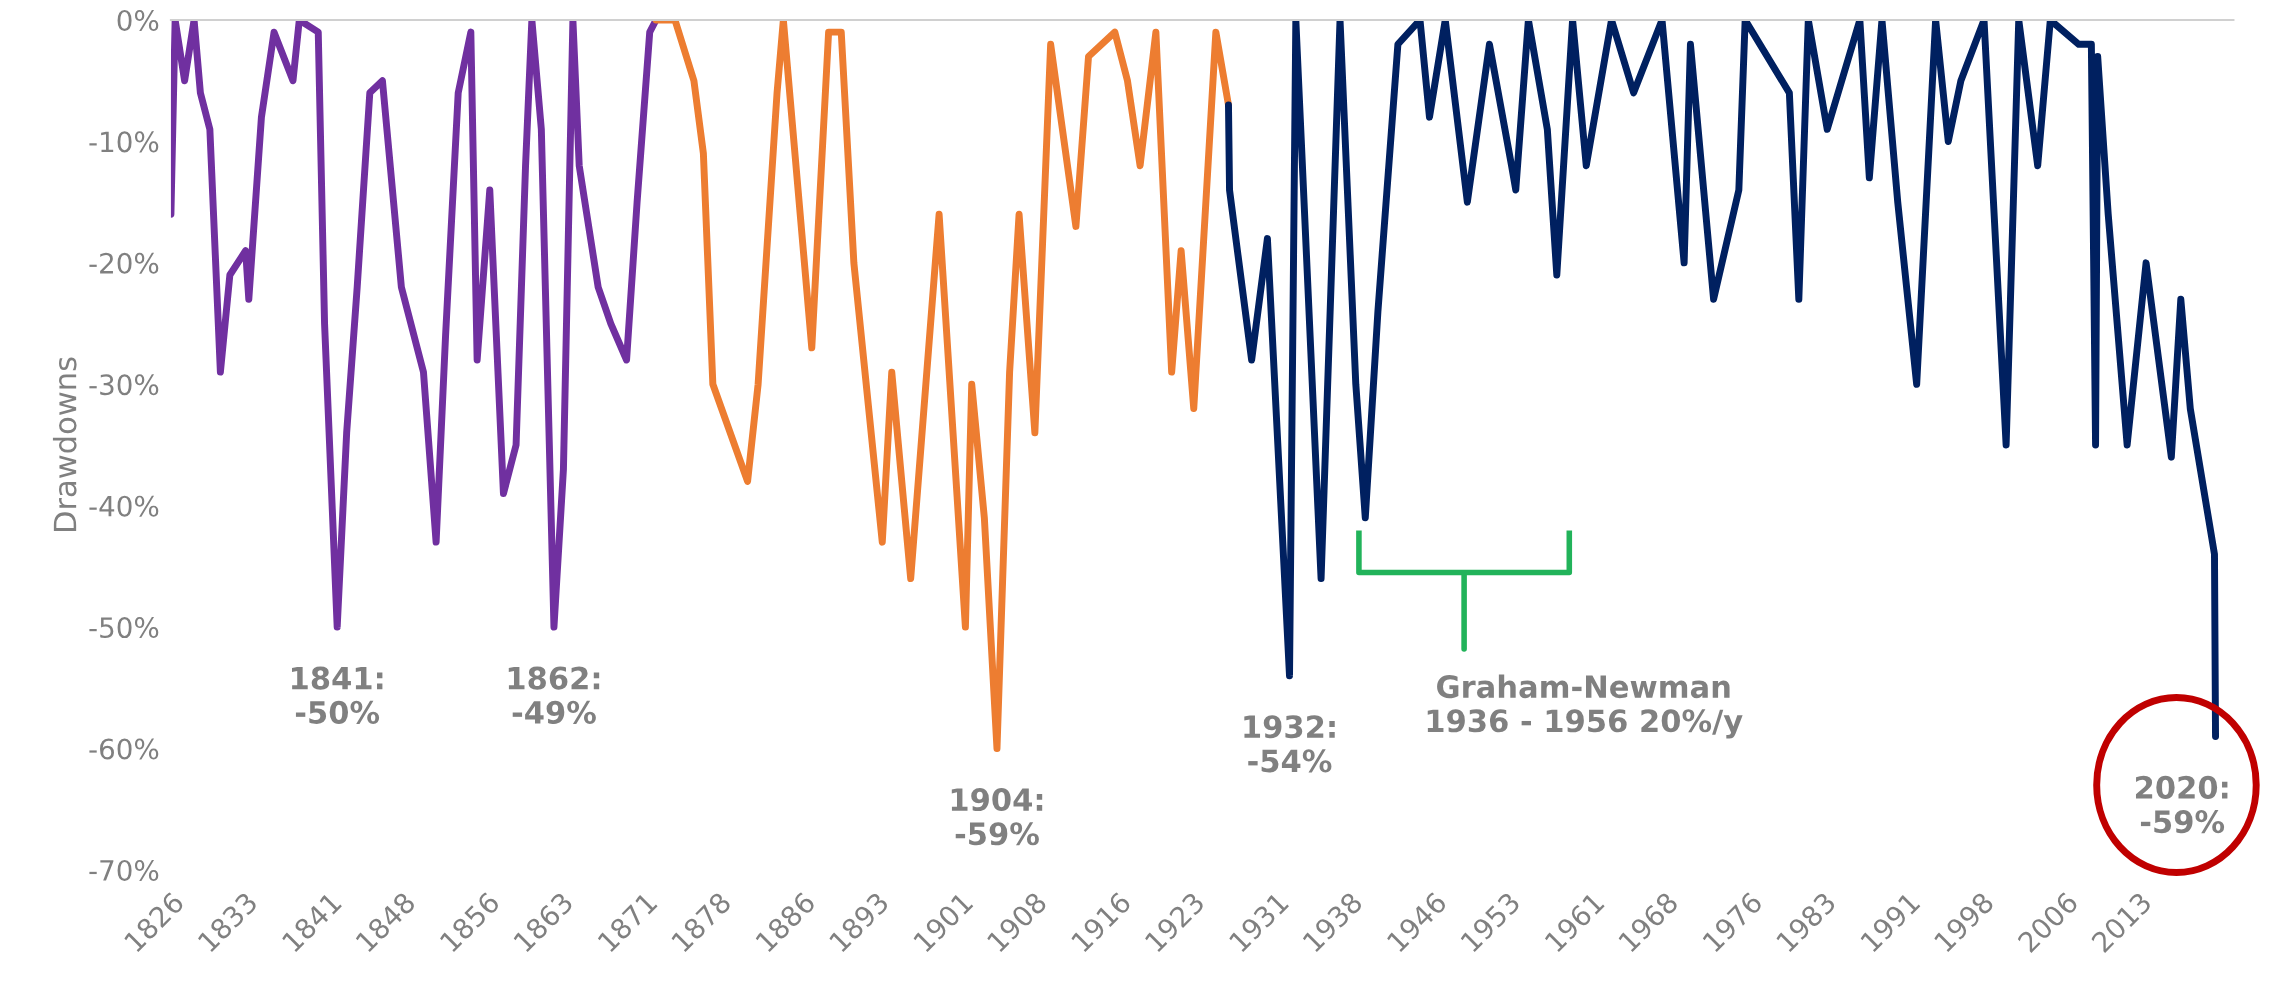 Image resolution: width=2279 pixels, height=1000 pixels. What do you see at coordinates (124, 142) in the screenshot?
I see `y-tick-label: -10%` at bounding box center [124, 142].